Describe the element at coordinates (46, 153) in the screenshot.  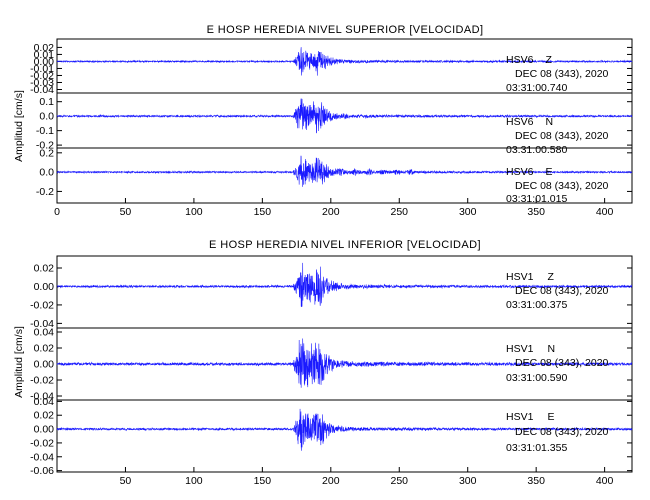
I see `y-tick-label: 0.2` at that location.